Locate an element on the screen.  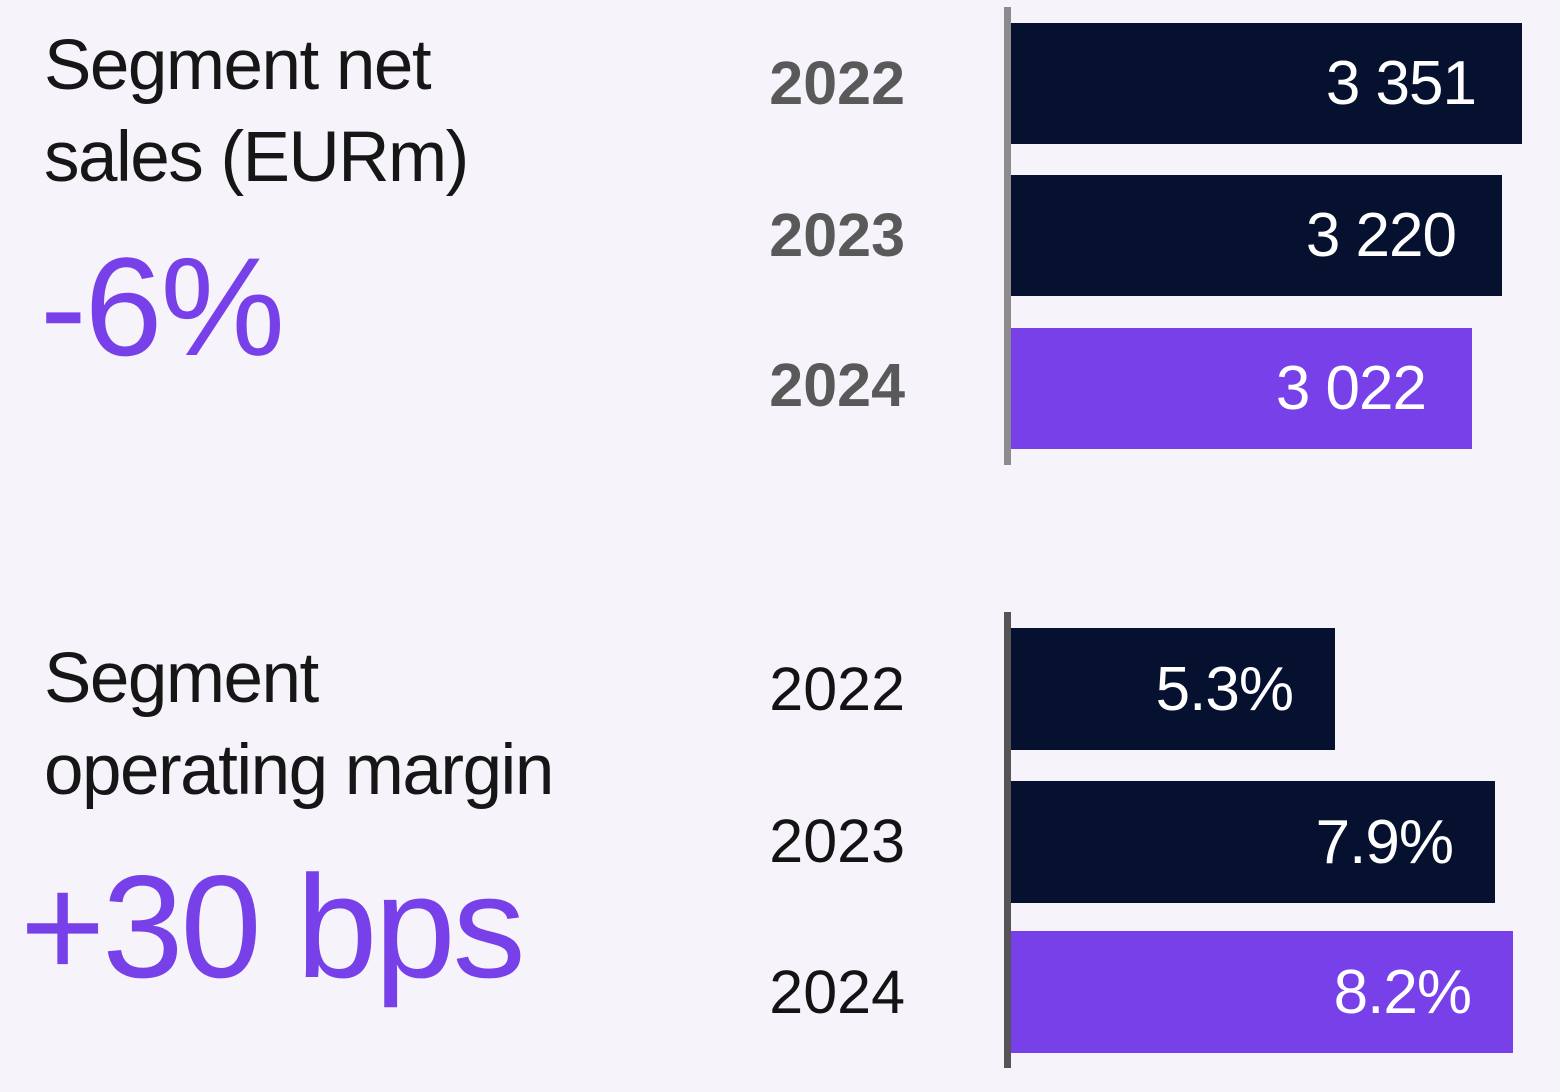
operating-margin-bar-value-2024: 8.2% is located at coordinates (1402, 992).